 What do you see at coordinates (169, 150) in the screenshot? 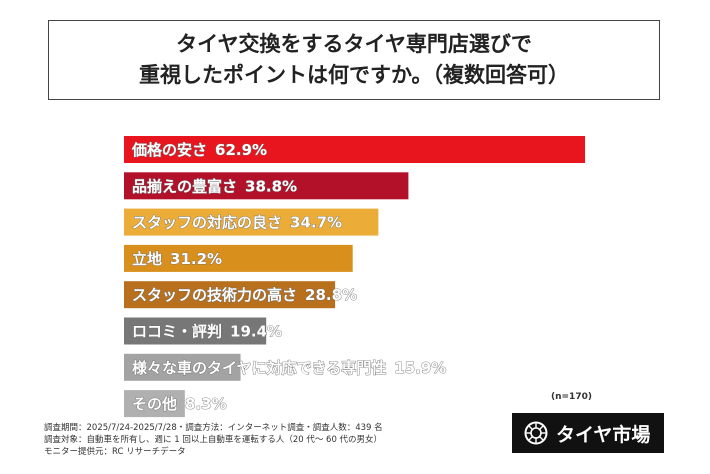
I see `category-label-1: 価格の安さ` at bounding box center [169, 150].